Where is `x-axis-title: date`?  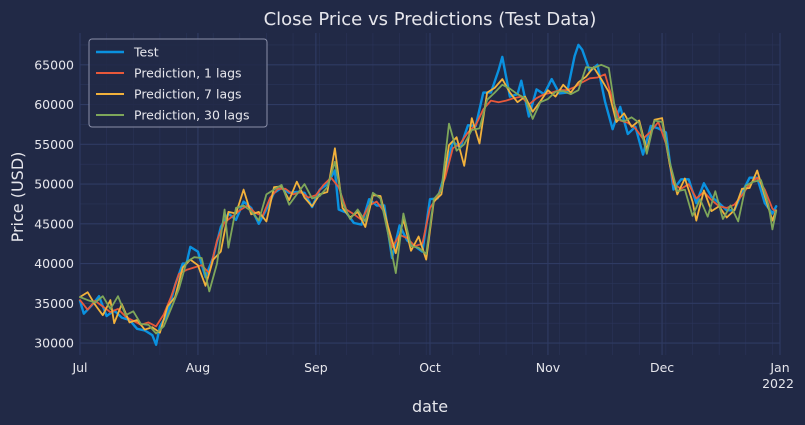
x-axis-title: date is located at coordinates (430, 406).